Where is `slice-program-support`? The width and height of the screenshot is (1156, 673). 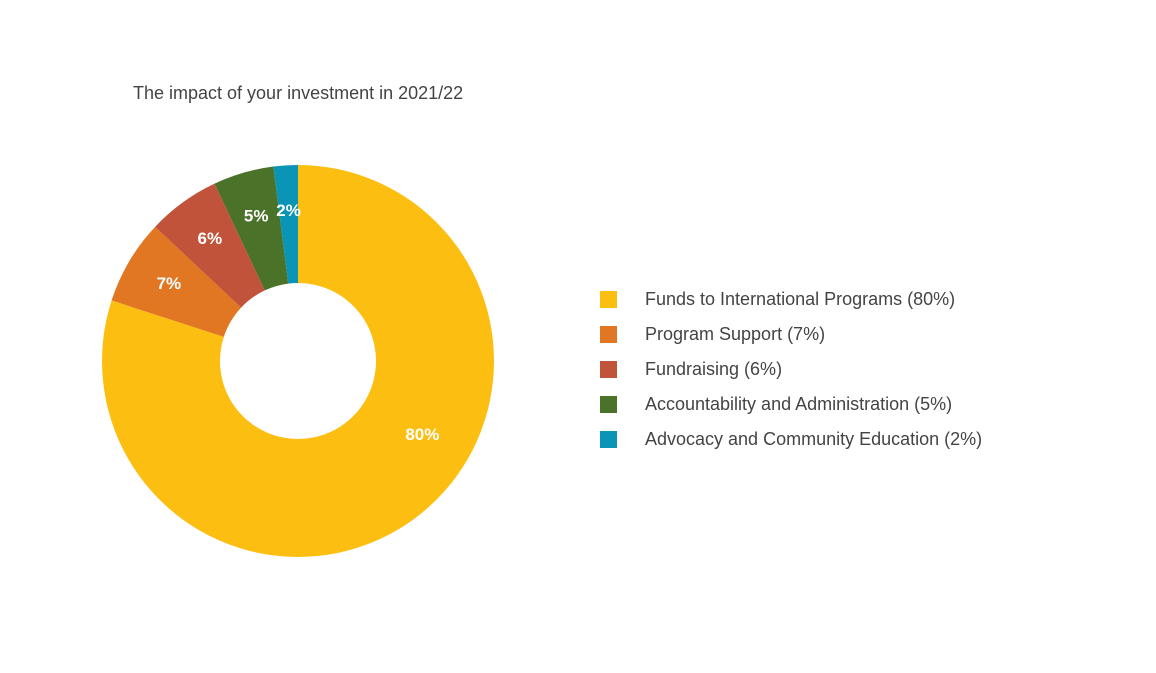 slice-program-support is located at coordinates (176, 281).